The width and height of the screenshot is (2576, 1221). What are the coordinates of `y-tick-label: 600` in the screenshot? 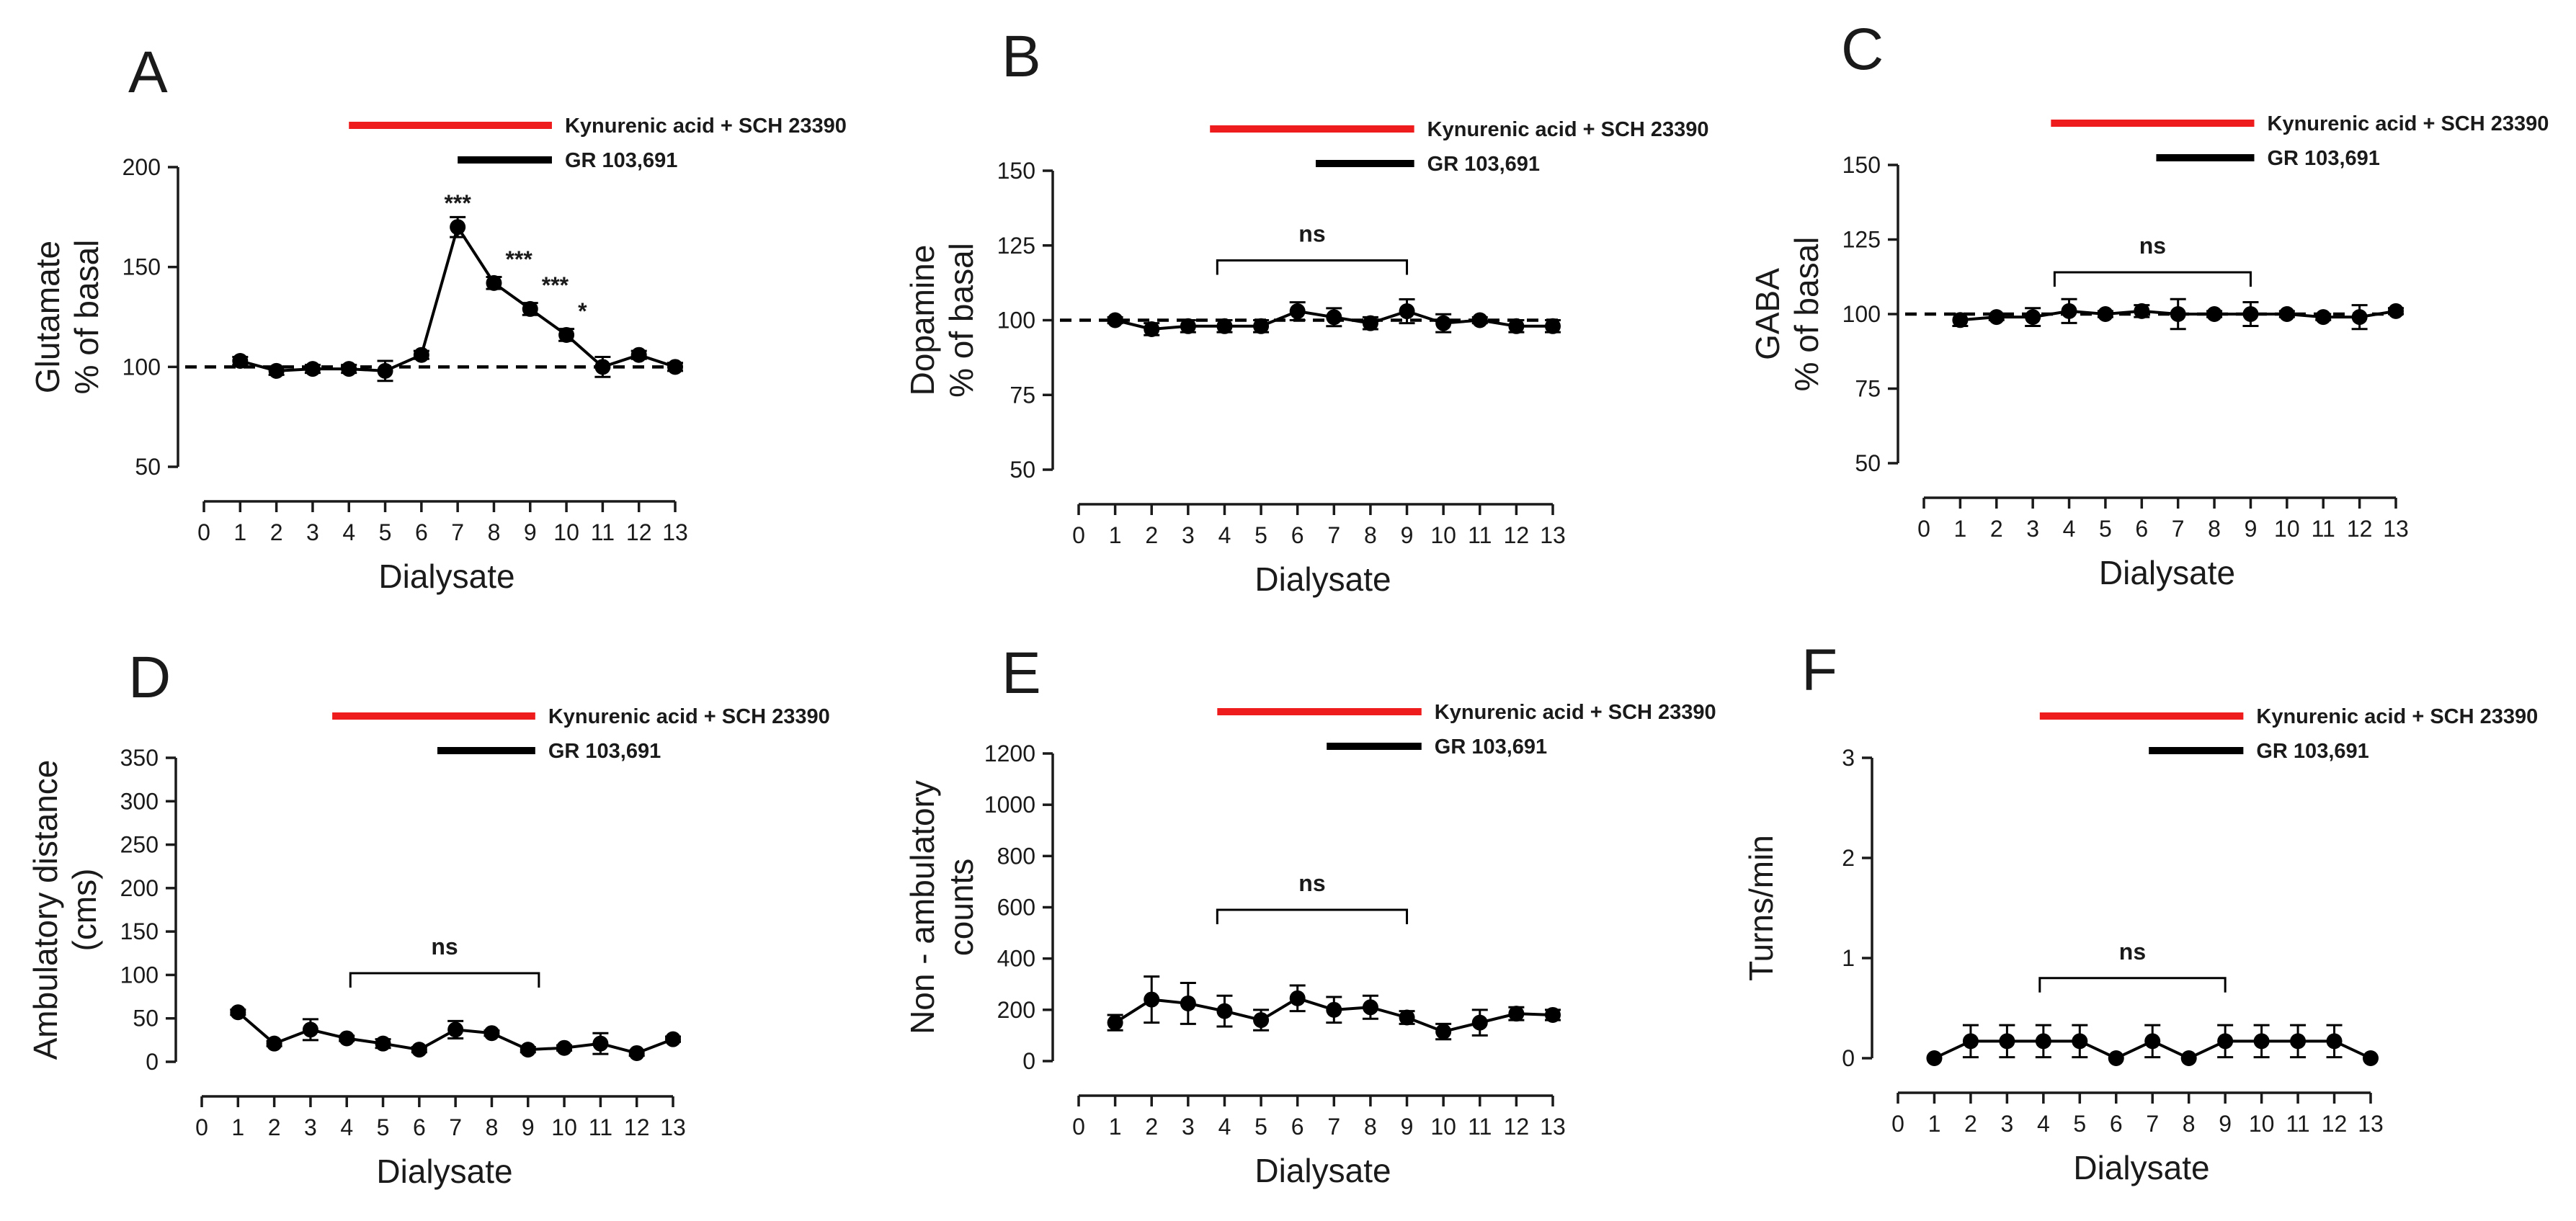 It's located at (1016, 908).